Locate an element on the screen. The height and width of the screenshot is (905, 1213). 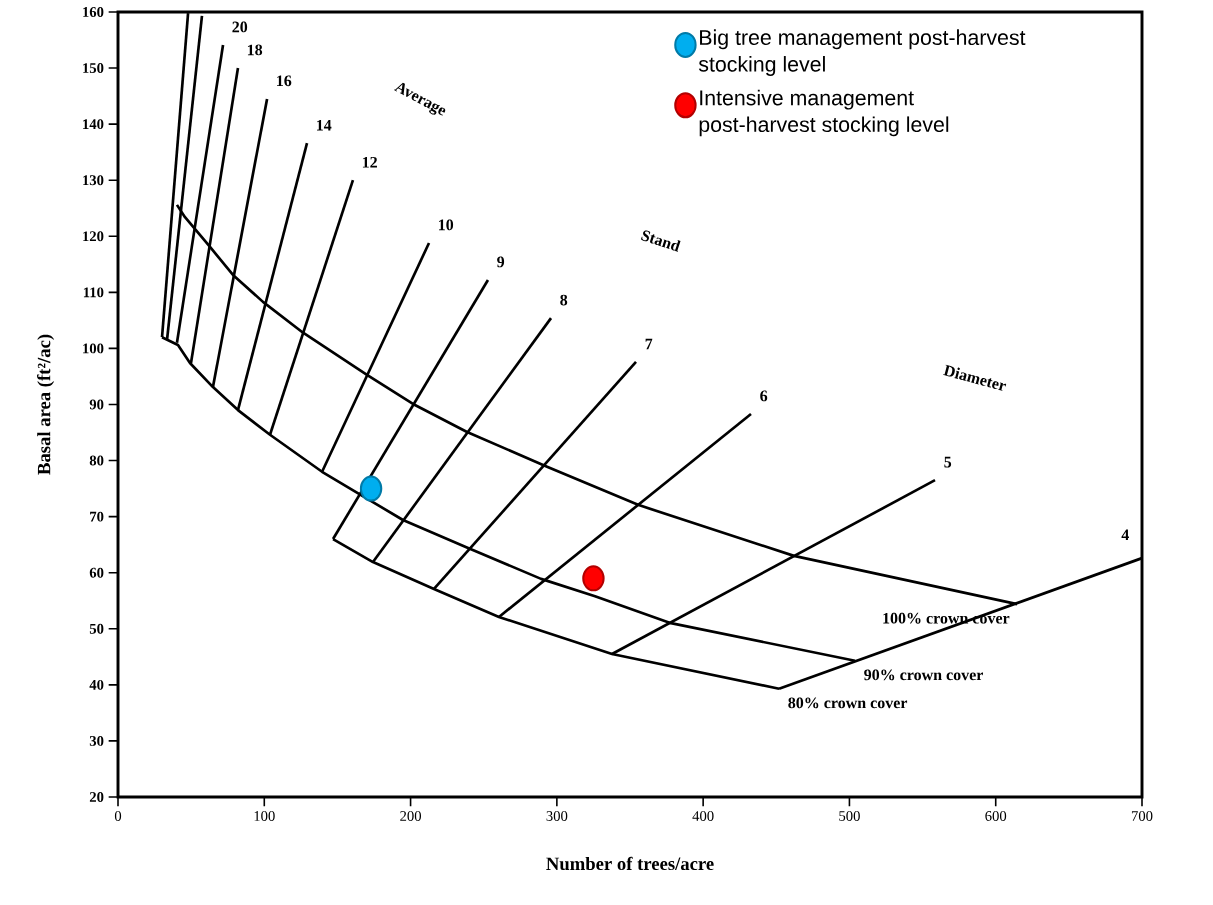
series-label: 7 is located at coordinates (649, 344).